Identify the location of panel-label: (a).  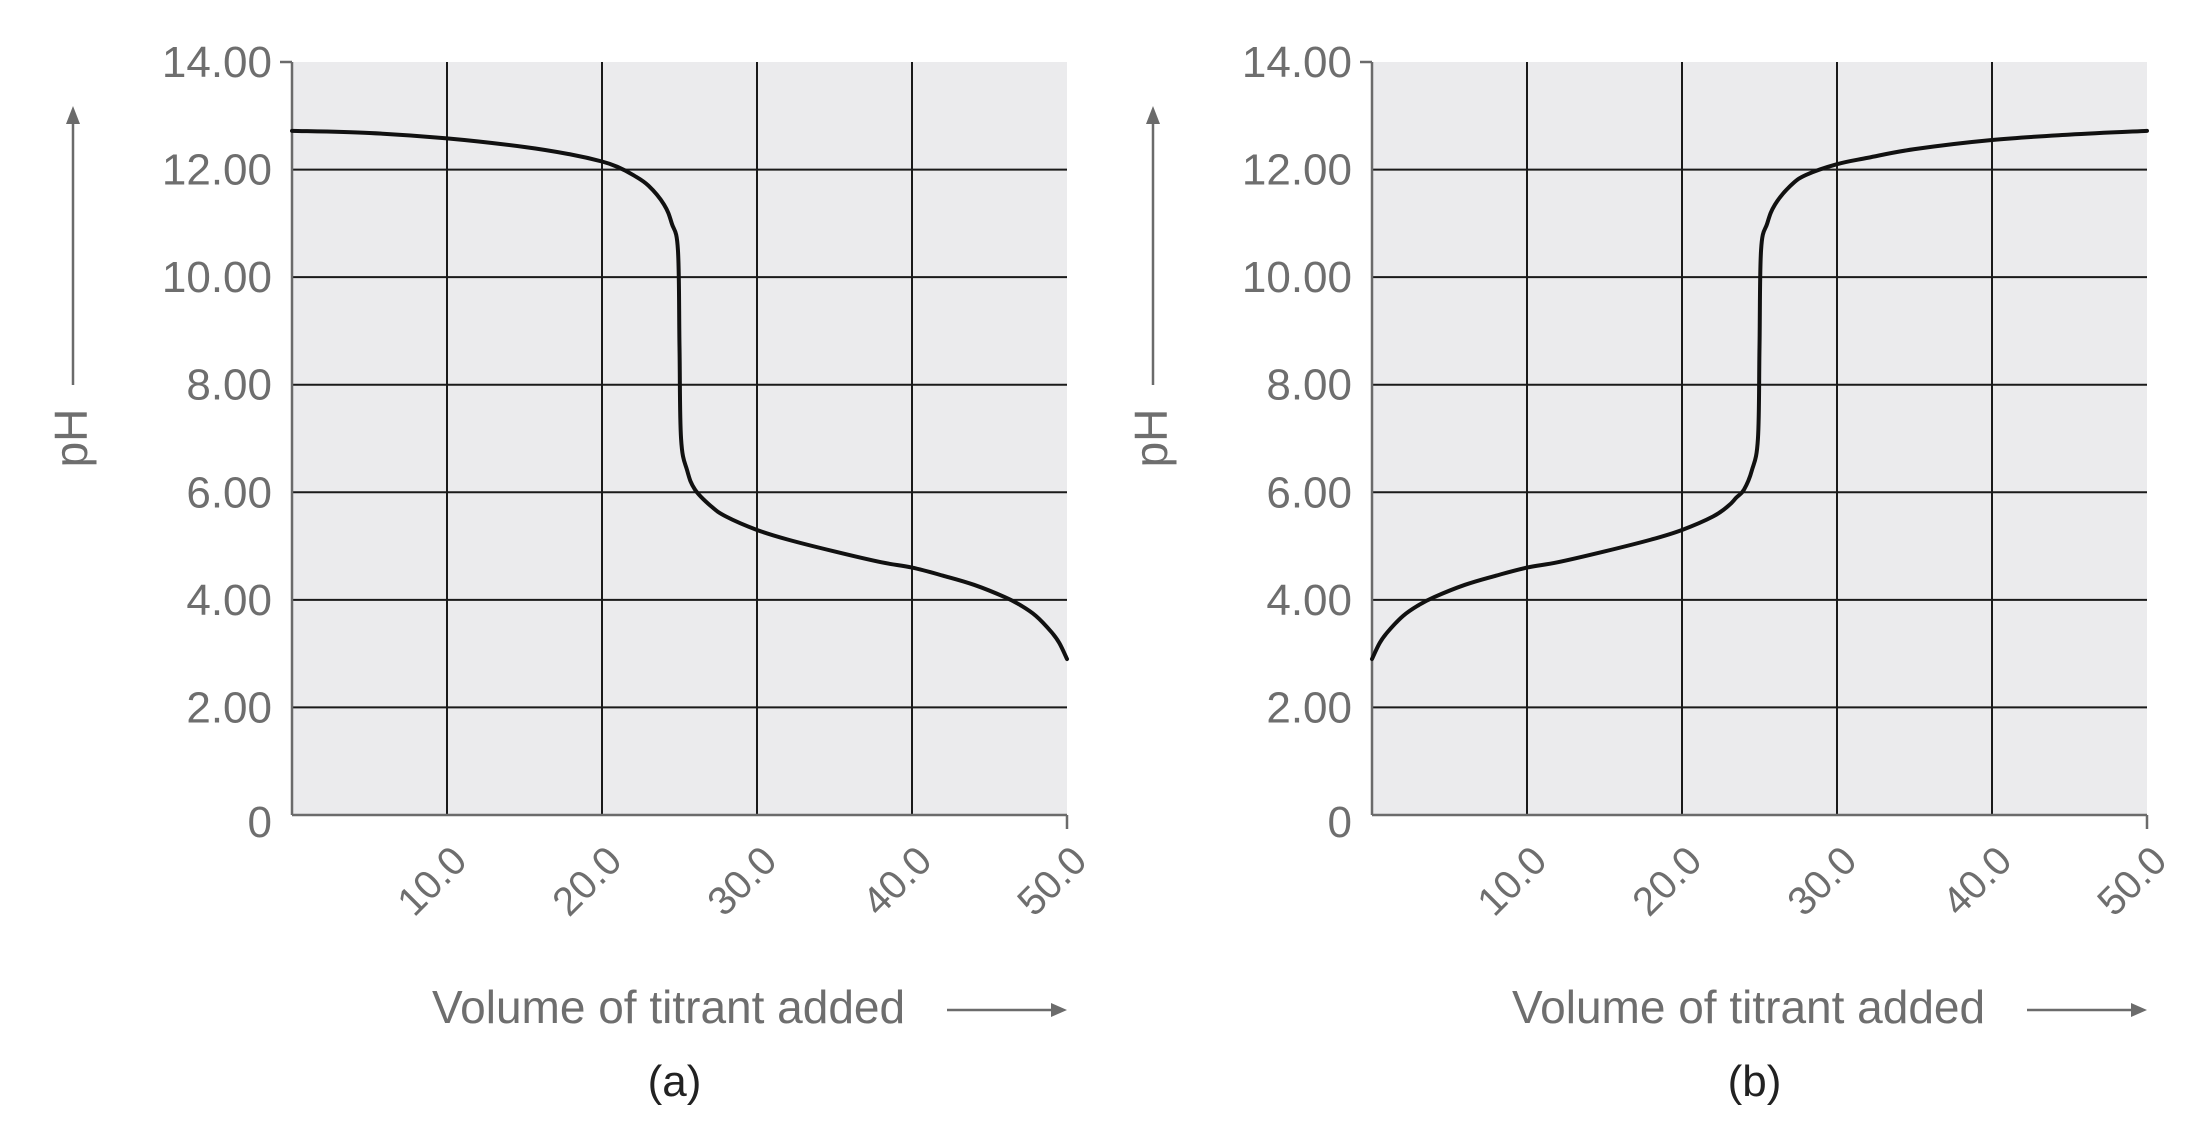
(675, 1081).